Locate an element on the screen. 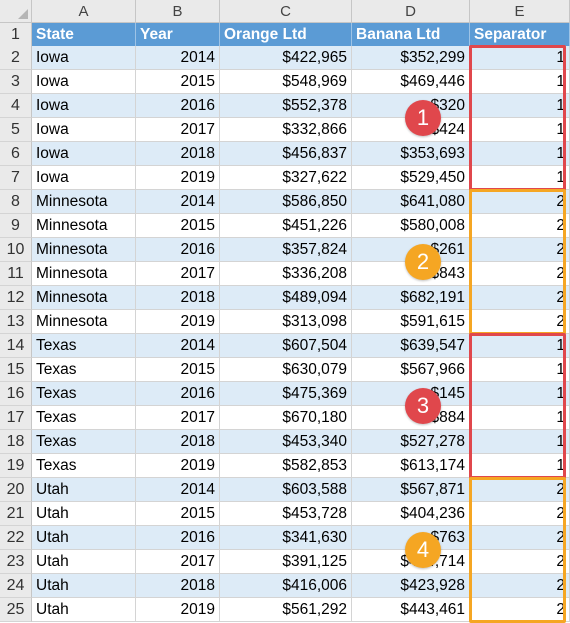 The image size is (570, 623). table-cell: $580,008 is located at coordinates (411, 226).